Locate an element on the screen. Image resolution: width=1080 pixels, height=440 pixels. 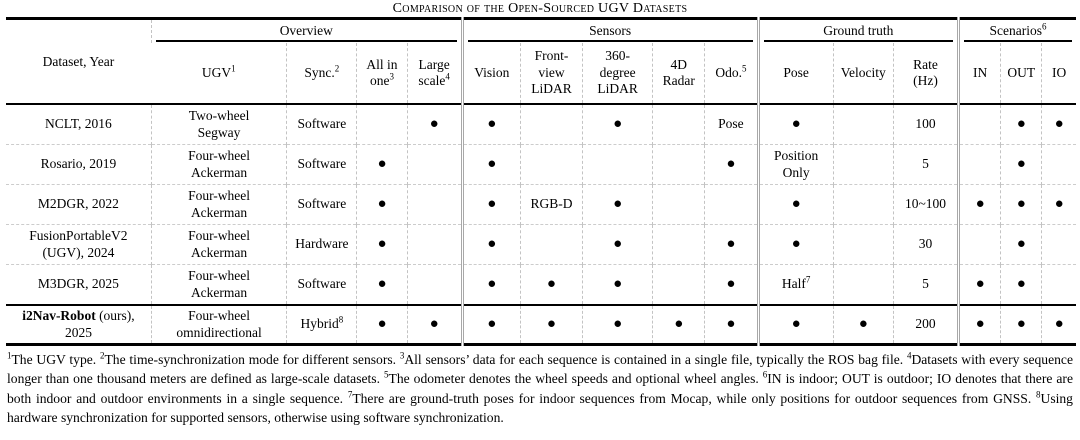
dataset-cell: NCLT, 2016 is located at coordinates (78, 124).